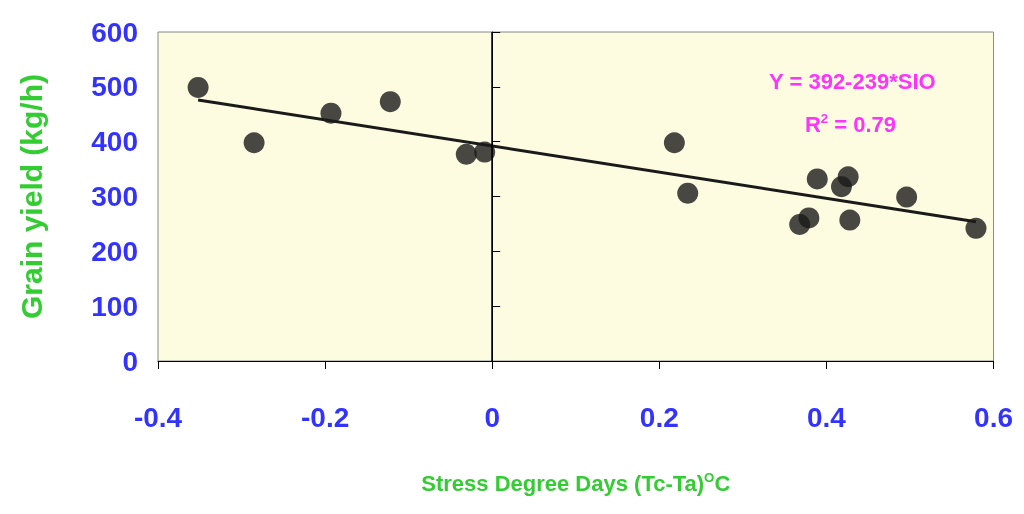 The height and width of the screenshot is (514, 1024). I want to click on x-tick-label: -0.2, so click(325, 417).